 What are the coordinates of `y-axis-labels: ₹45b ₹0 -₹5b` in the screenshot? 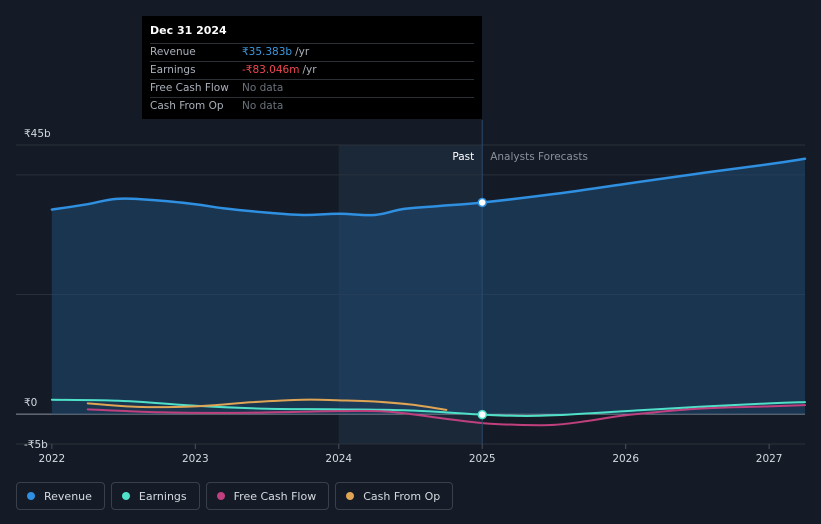 It's located at (37, 289).